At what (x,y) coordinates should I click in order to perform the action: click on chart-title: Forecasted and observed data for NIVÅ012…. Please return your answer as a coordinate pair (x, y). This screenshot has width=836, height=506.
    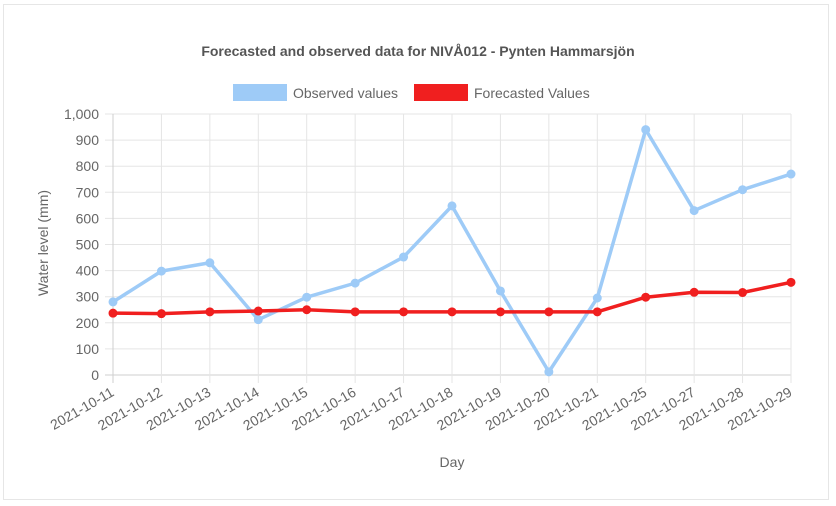
    Looking at the image, I should click on (417, 51).